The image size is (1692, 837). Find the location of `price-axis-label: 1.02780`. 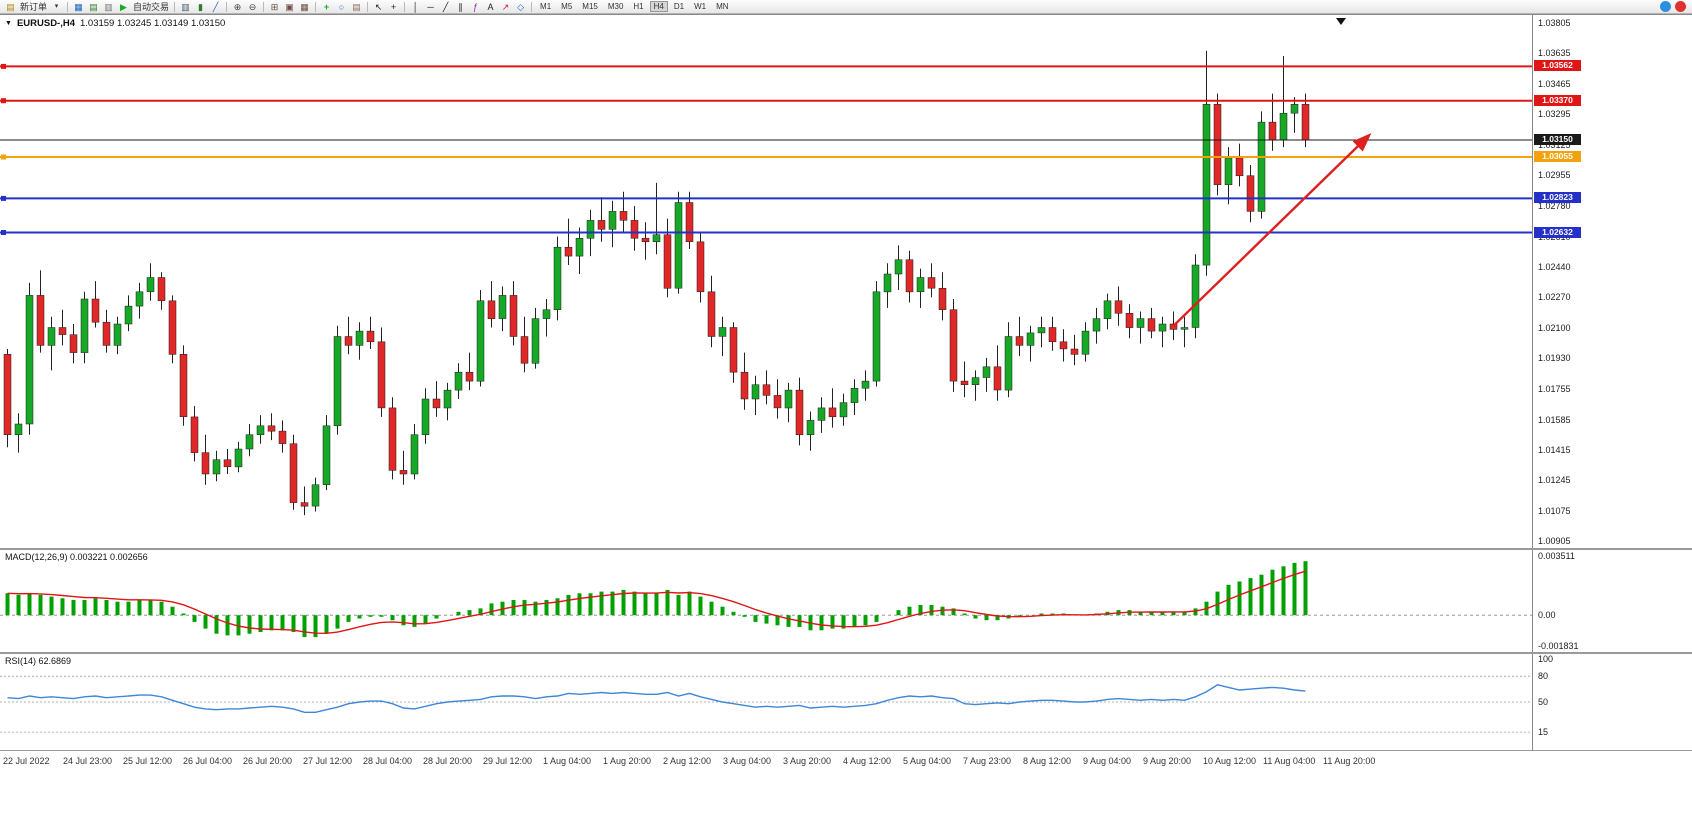

price-axis-label: 1.02780 is located at coordinates (1554, 206).